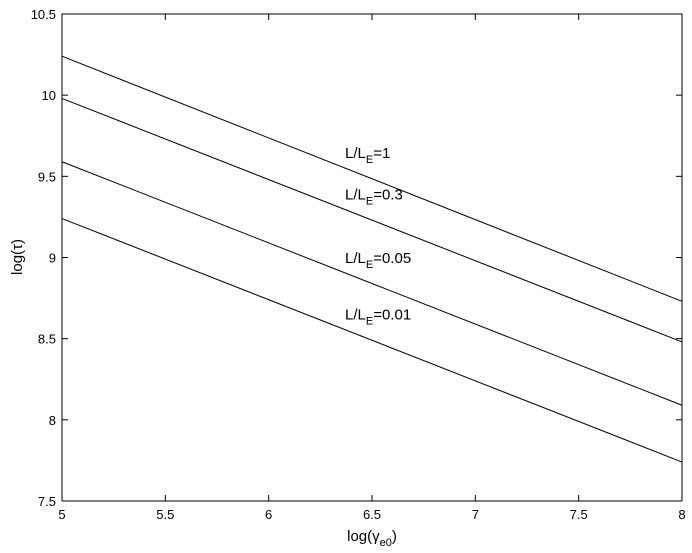 The image size is (692, 553). What do you see at coordinates (381, 153) in the screenshot?
I see `label-part: =1` at bounding box center [381, 153].